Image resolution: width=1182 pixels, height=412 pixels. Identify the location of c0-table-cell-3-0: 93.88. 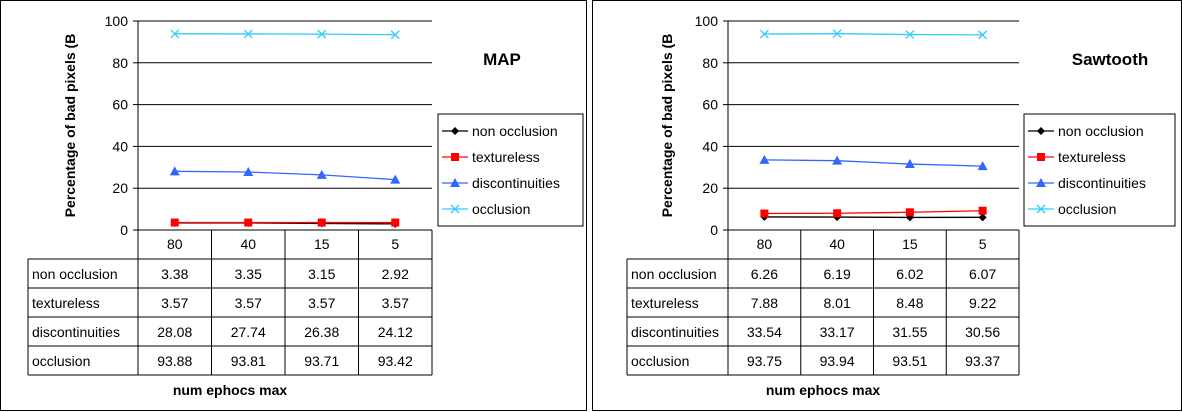
(174, 361).